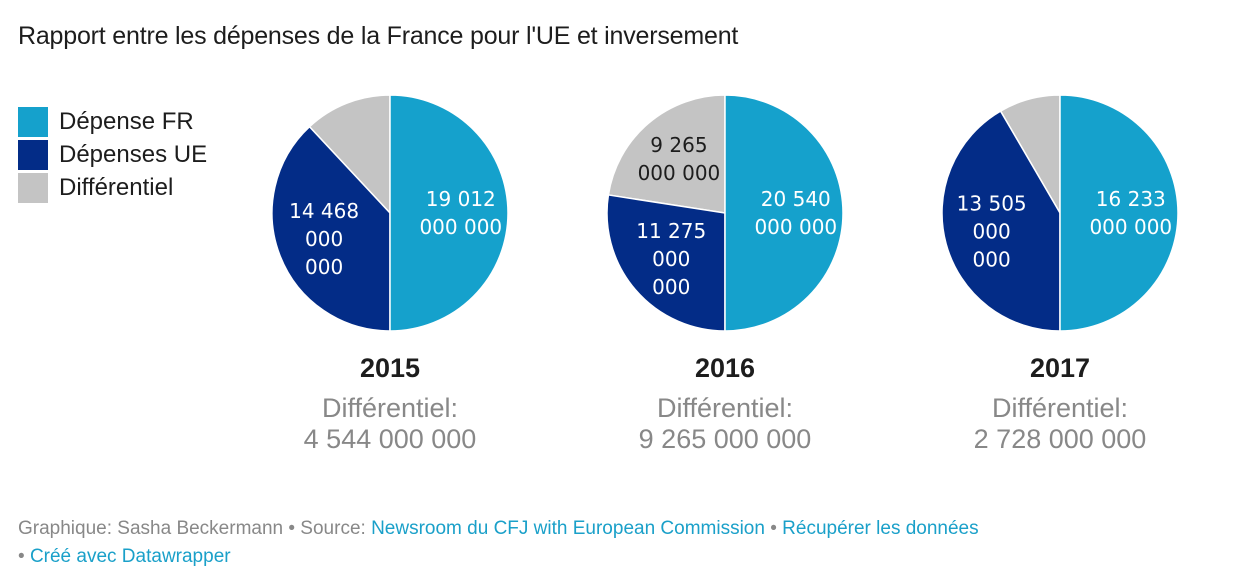 The width and height of the screenshot is (1236, 586). I want to click on pie-slice-label-line: 11 275, so click(671, 231).